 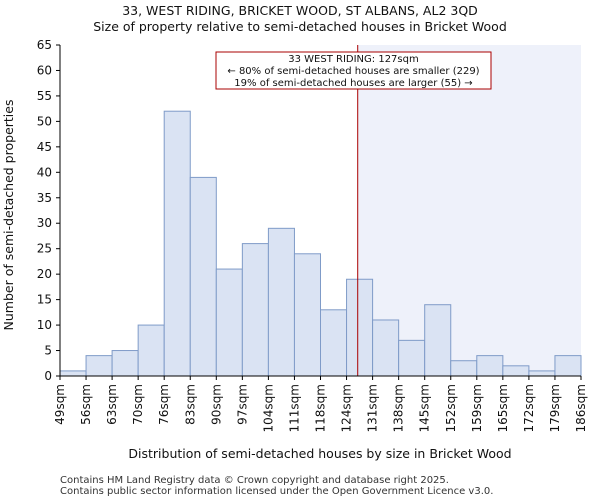 What do you see at coordinates (8, 215) in the screenshot?
I see `y-axis-label: Number of semi-detached properties` at bounding box center [8, 215].